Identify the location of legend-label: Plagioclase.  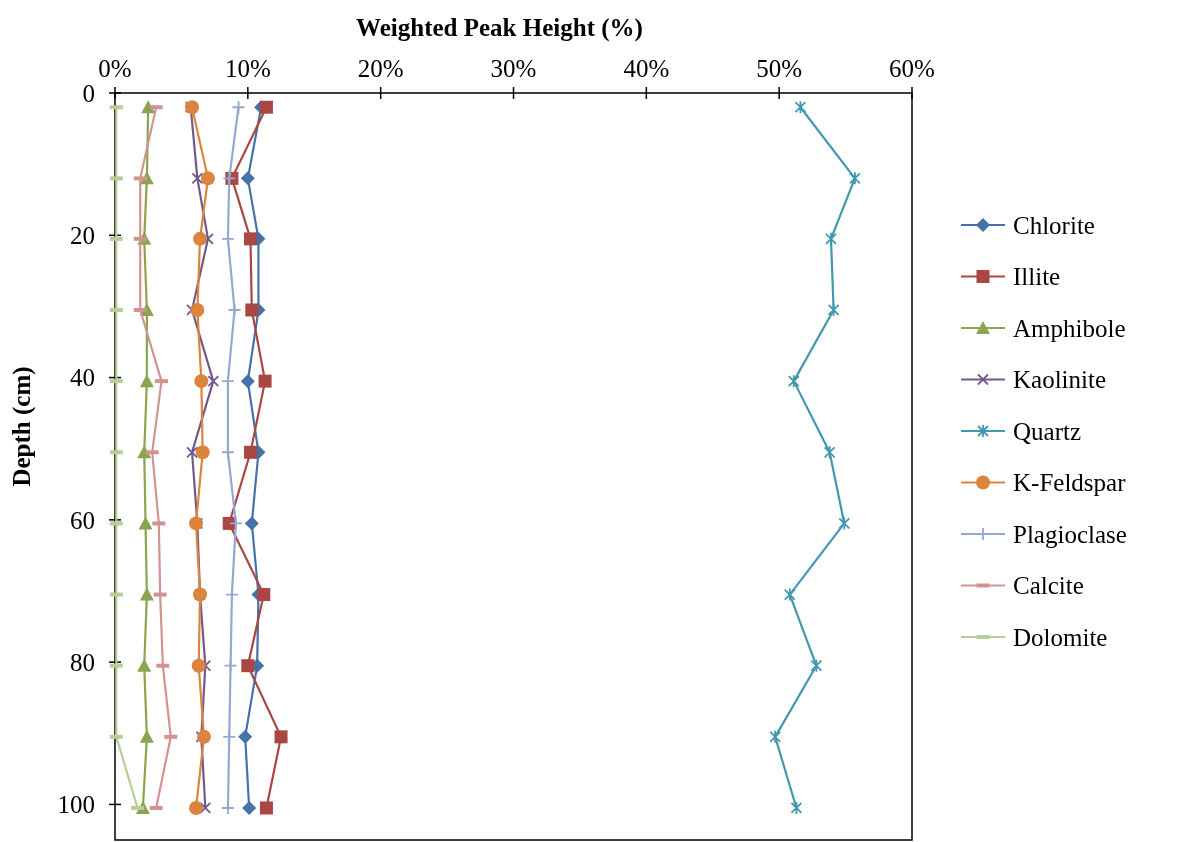
(1070, 534).